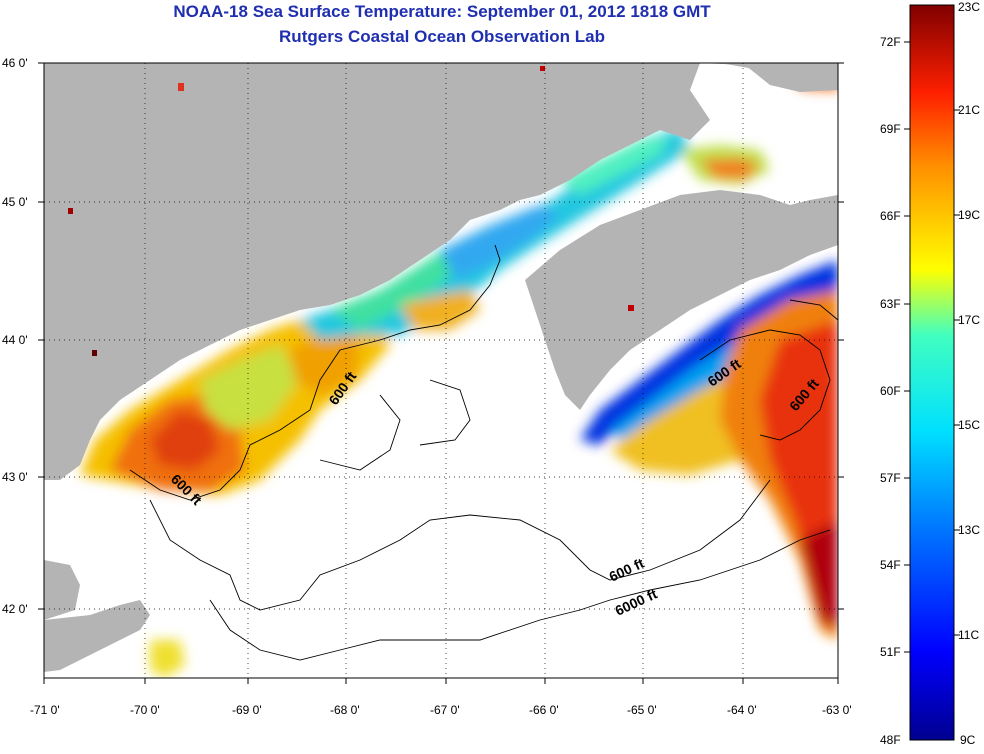 The image size is (984, 754). What do you see at coordinates (15, 202) in the screenshot?
I see `y-tick-45: 45 0'` at bounding box center [15, 202].